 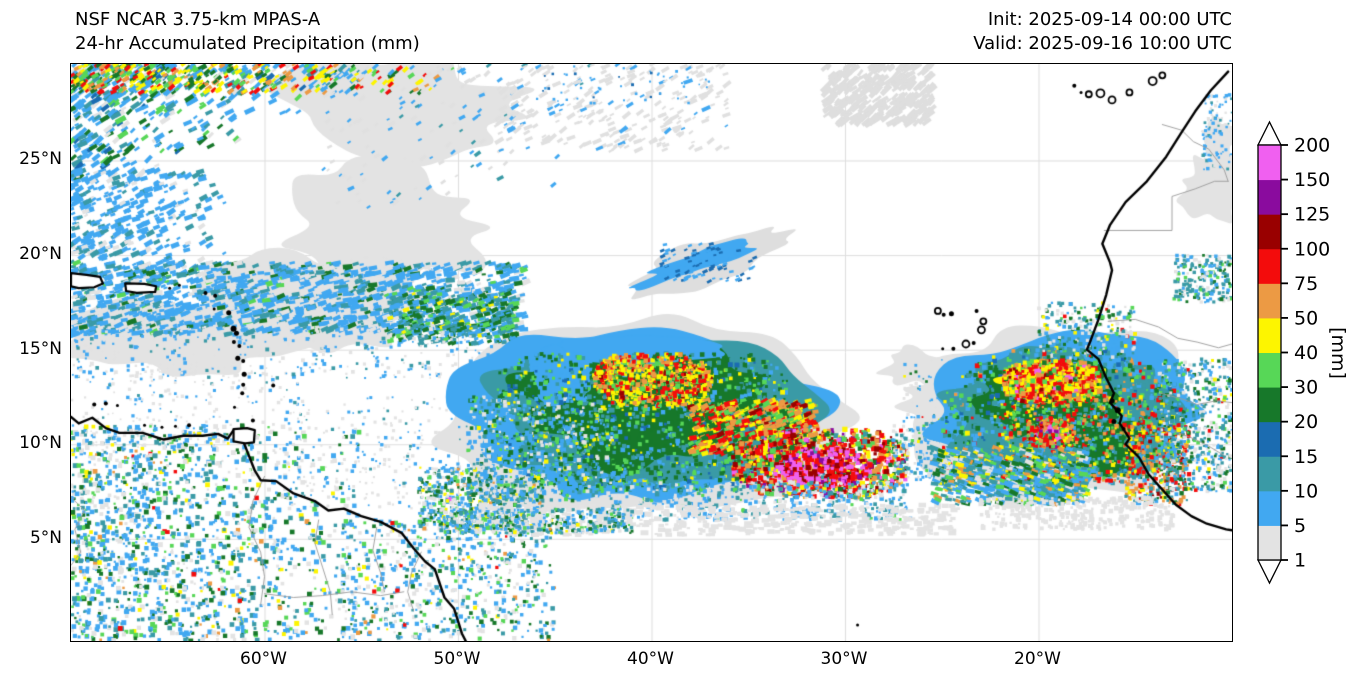 What do you see at coordinates (1306, 422) in the screenshot?
I see `colorbar-tick-label: 20` at bounding box center [1306, 422].